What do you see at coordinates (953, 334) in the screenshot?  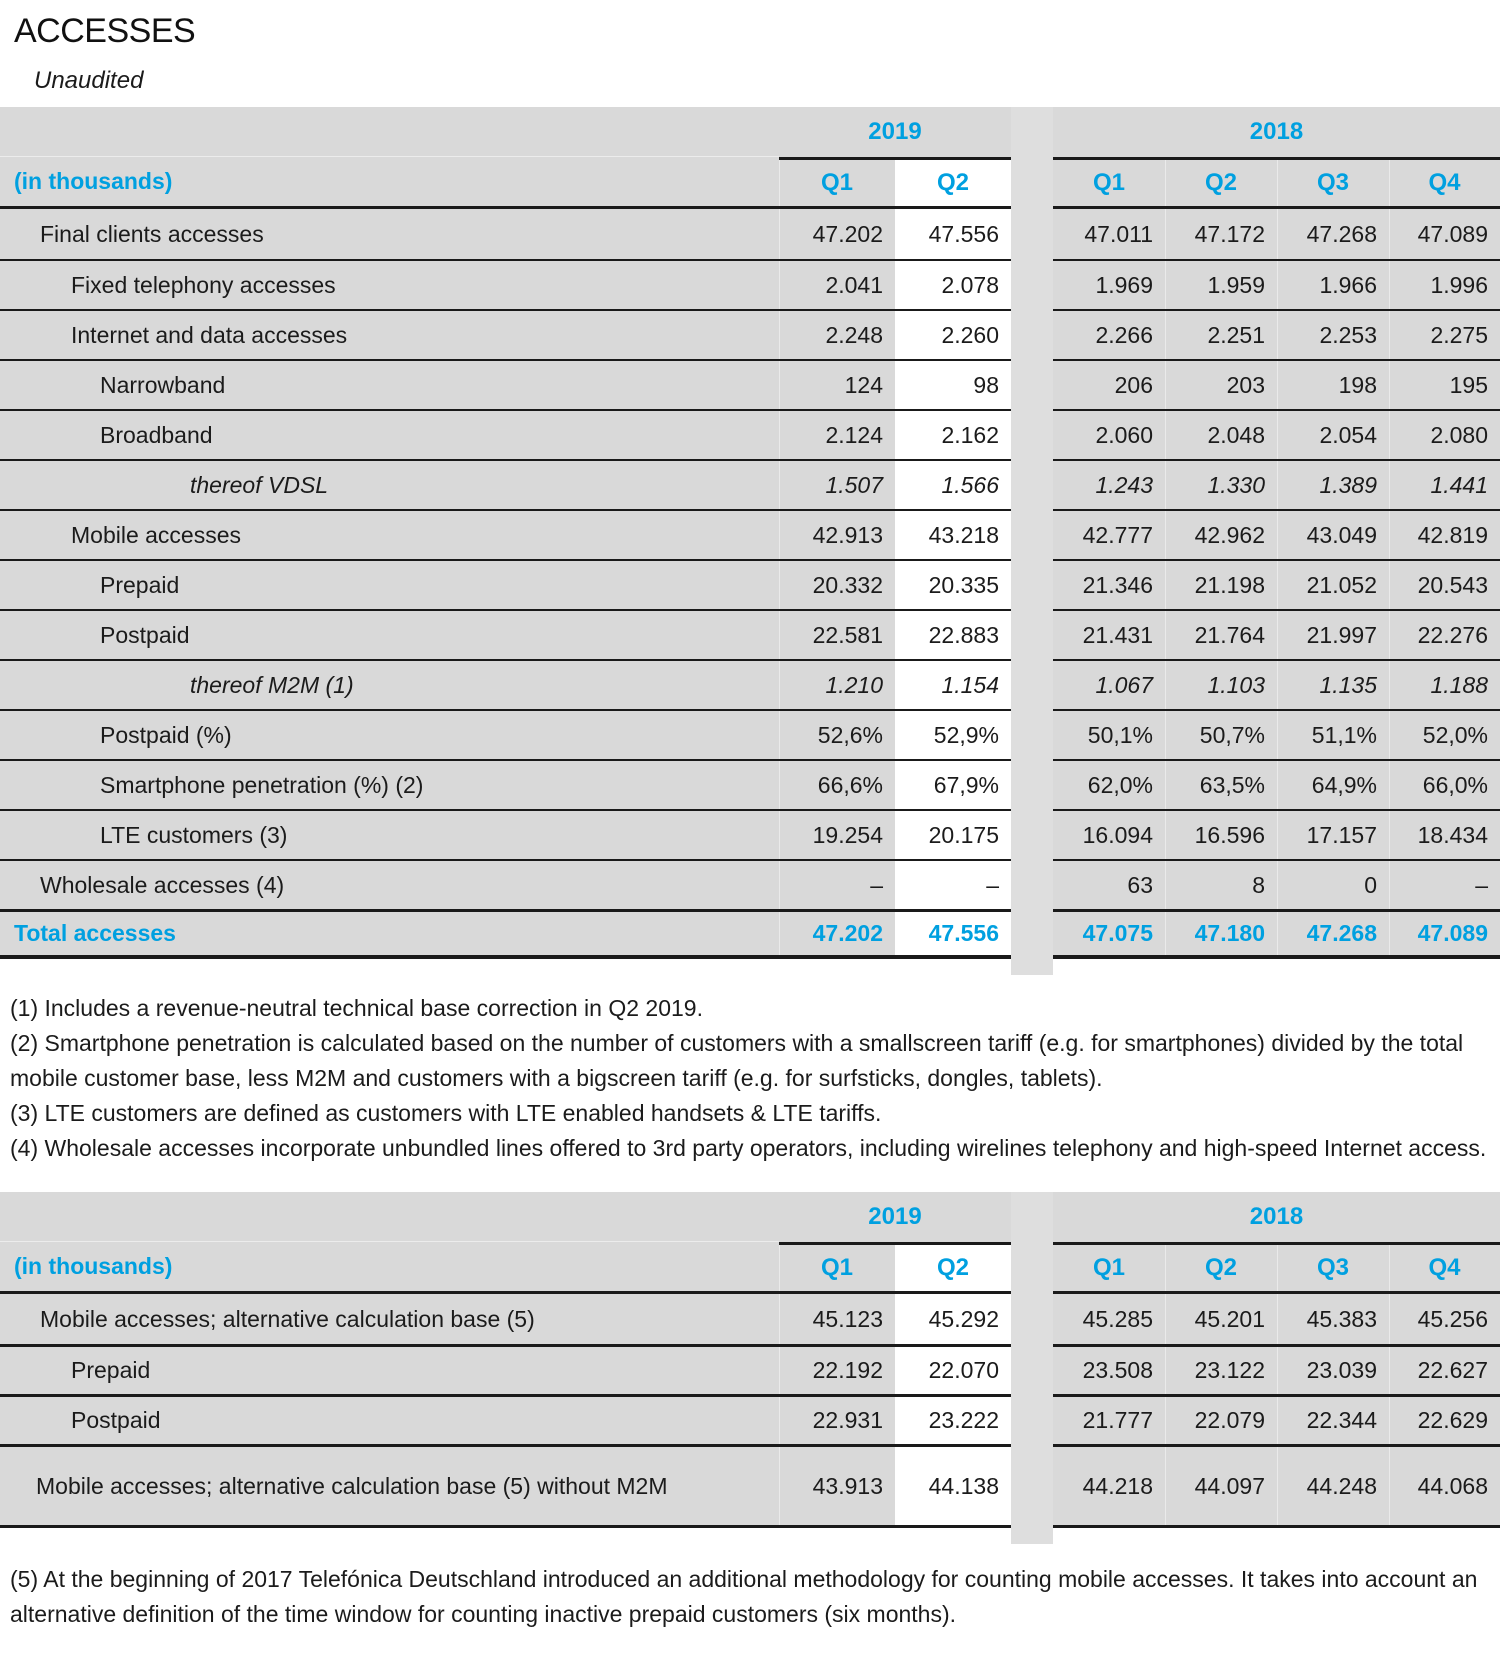 I see `value-cell: 2.260` at bounding box center [953, 334].